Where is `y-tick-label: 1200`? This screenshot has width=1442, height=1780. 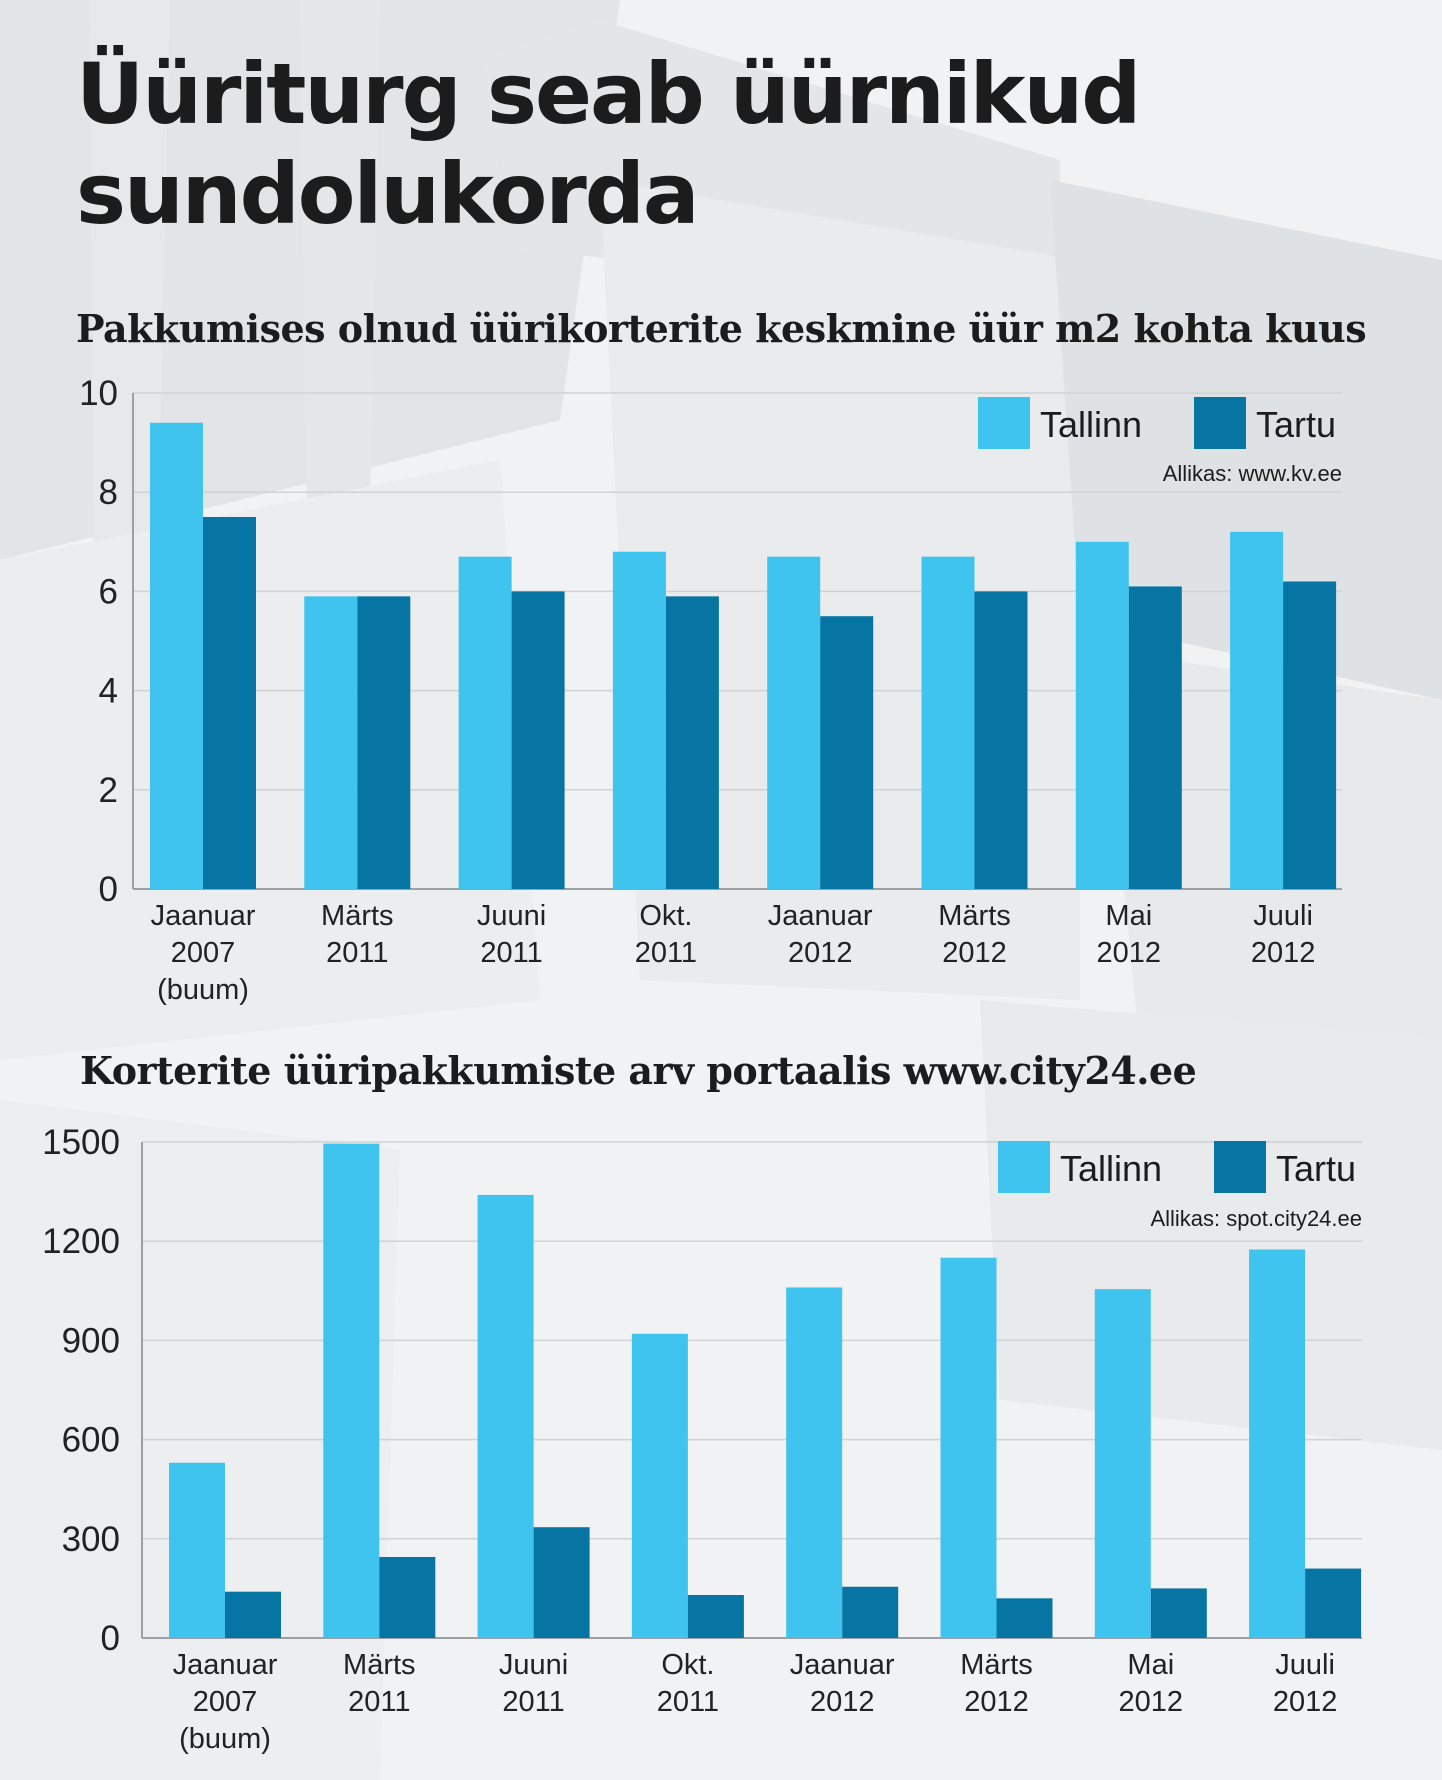
y-tick-label: 1200 is located at coordinates (81, 1241).